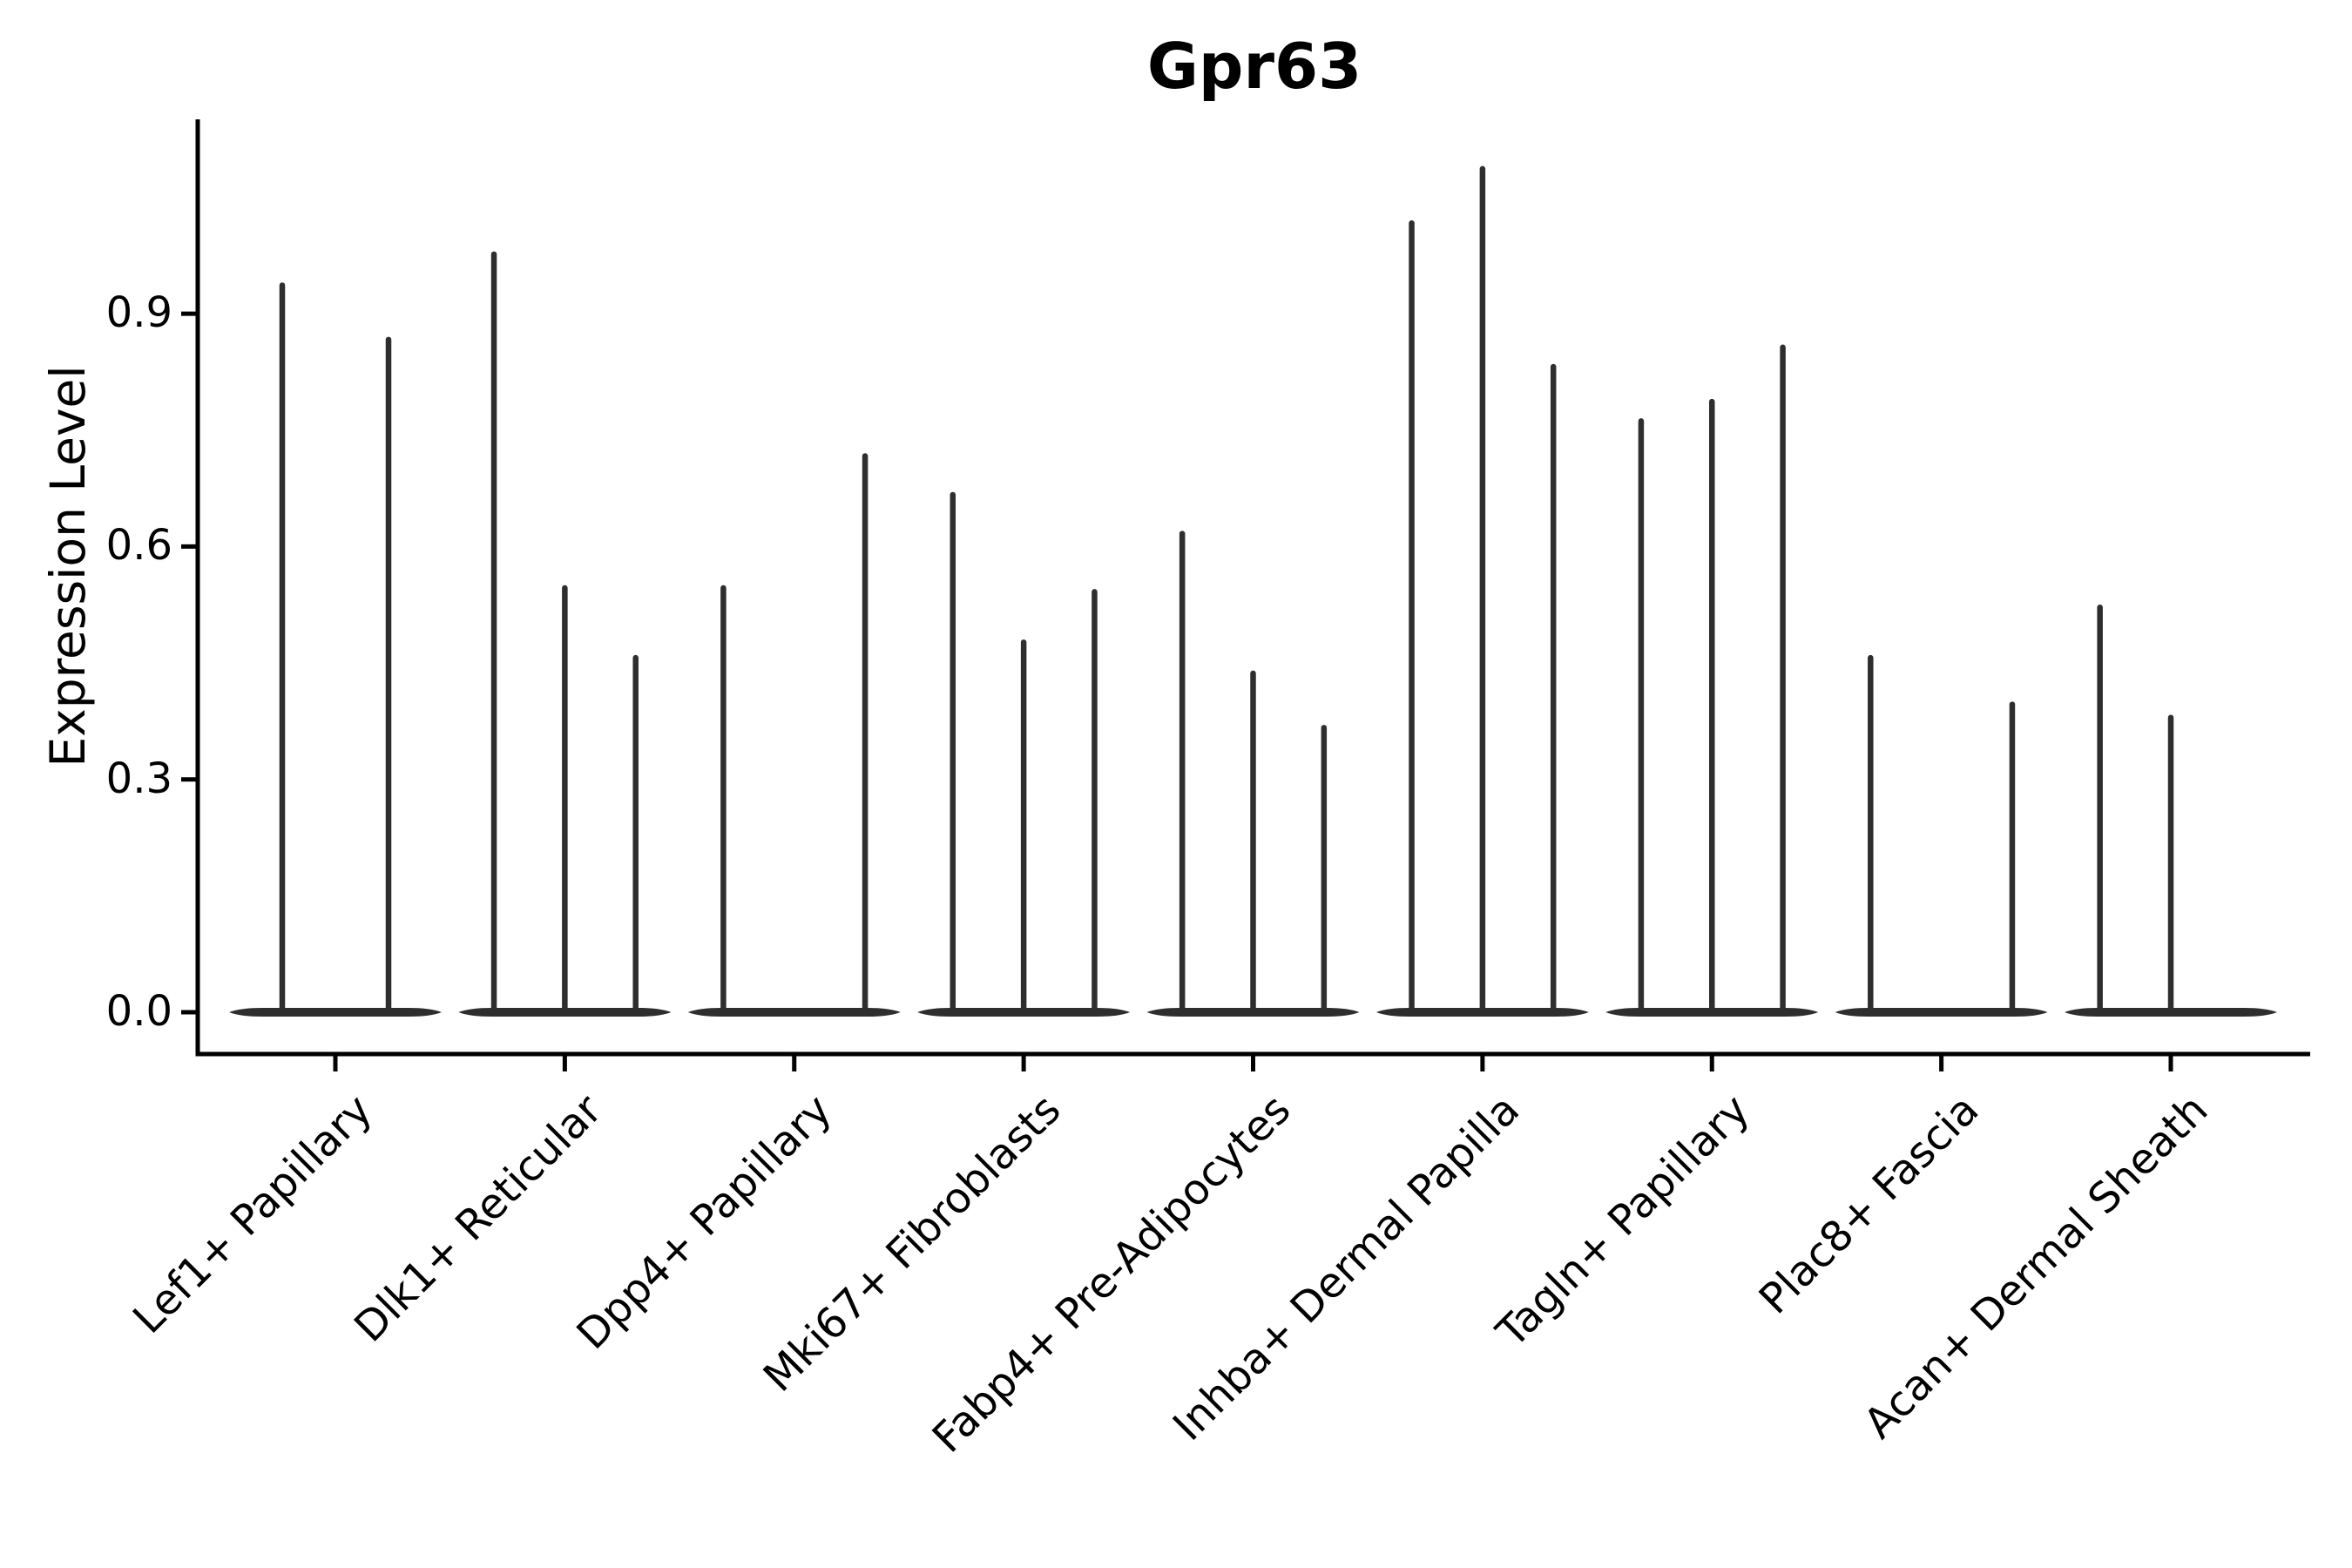  What do you see at coordinates (1254, 66) in the screenshot?
I see `chart-title: Gpr63` at bounding box center [1254, 66].